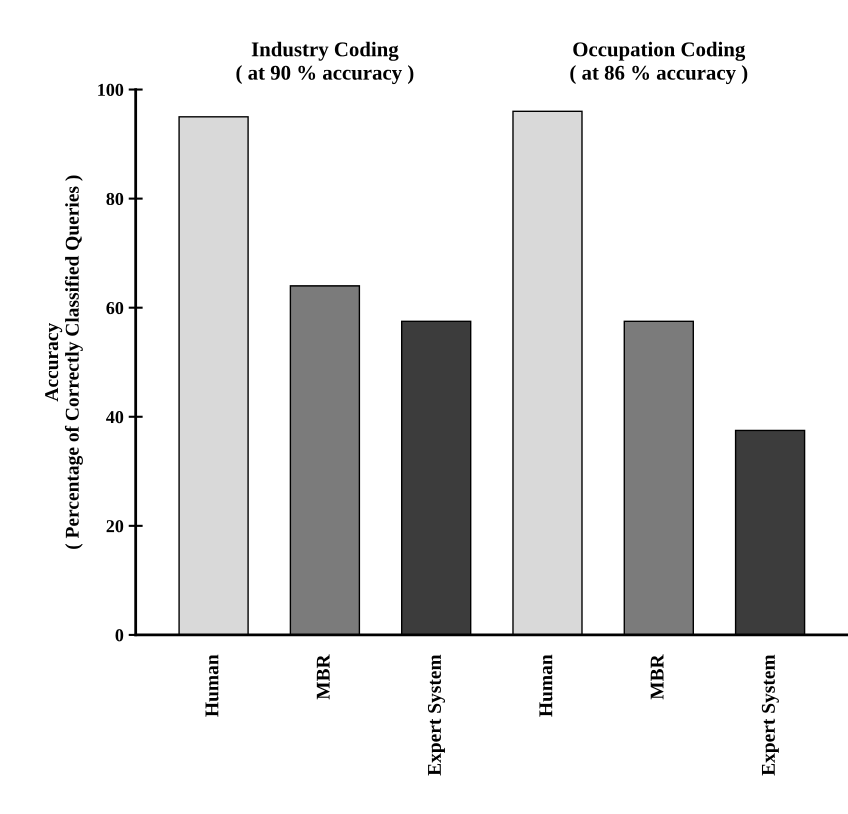 The width and height of the screenshot is (848, 814). Describe the element at coordinates (115, 308) in the screenshot. I see `y-tick-label: 60` at that location.